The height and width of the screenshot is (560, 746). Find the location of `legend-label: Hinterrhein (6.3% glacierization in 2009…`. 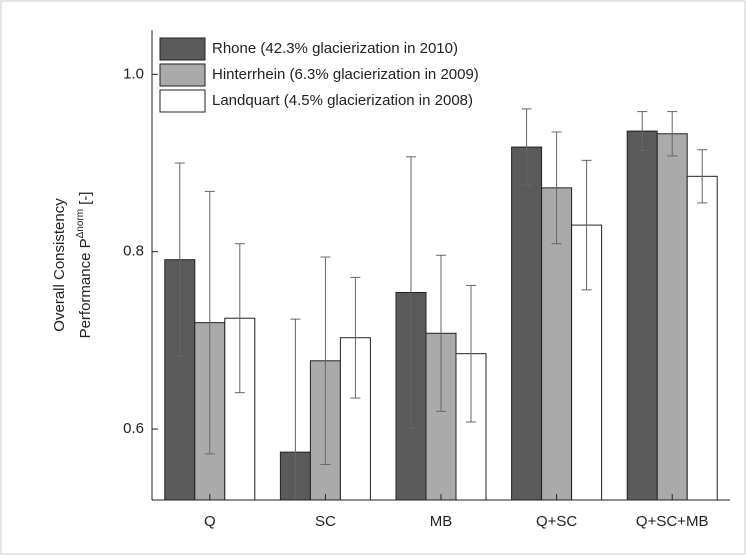

legend-label: Hinterrhein (6.3% glacierization in 2009… is located at coordinates (345, 74).